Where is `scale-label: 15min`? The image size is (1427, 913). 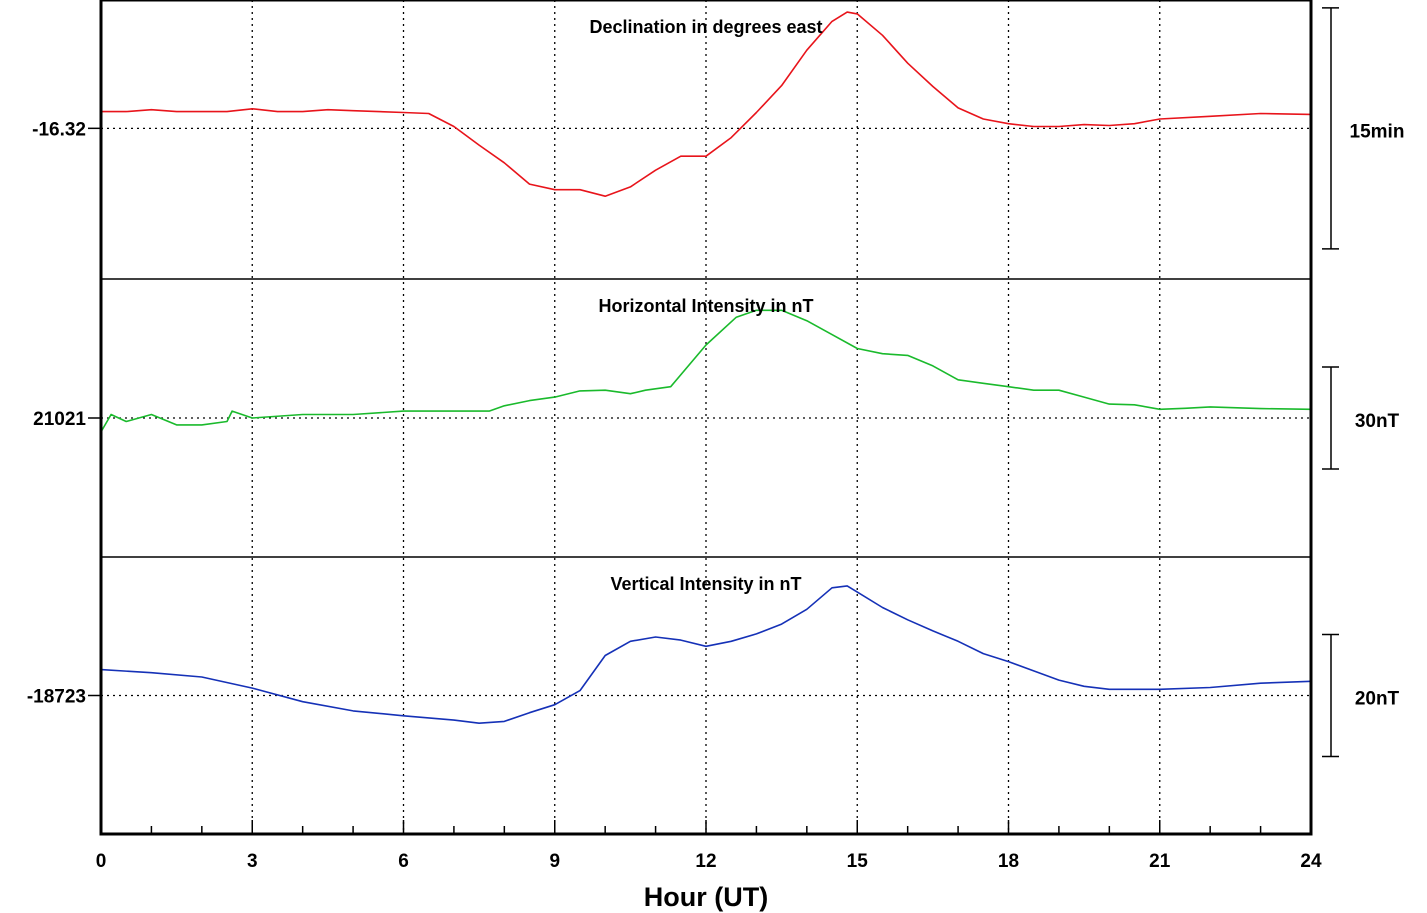 scale-label: 15min is located at coordinates (1377, 131).